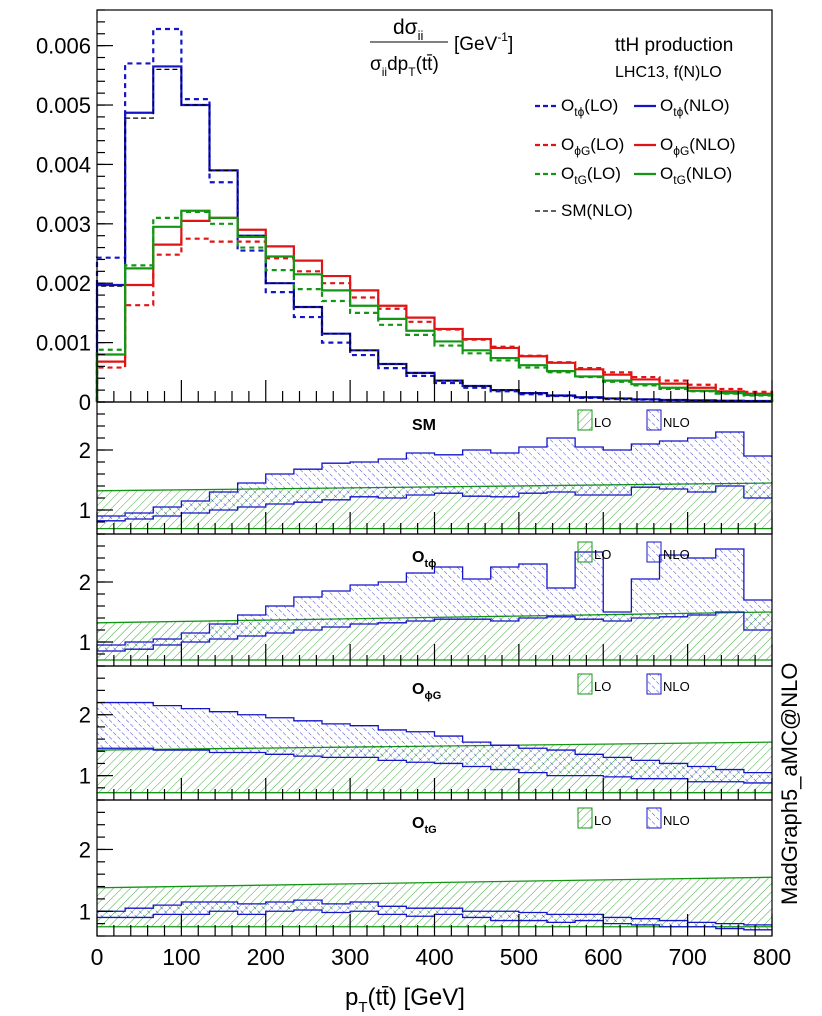 The height and width of the screenshot is (1016, 822). Describe the element at coordinates (591, 175) in the screenshot. I see `legend-label: OtG(LO)` at that location.